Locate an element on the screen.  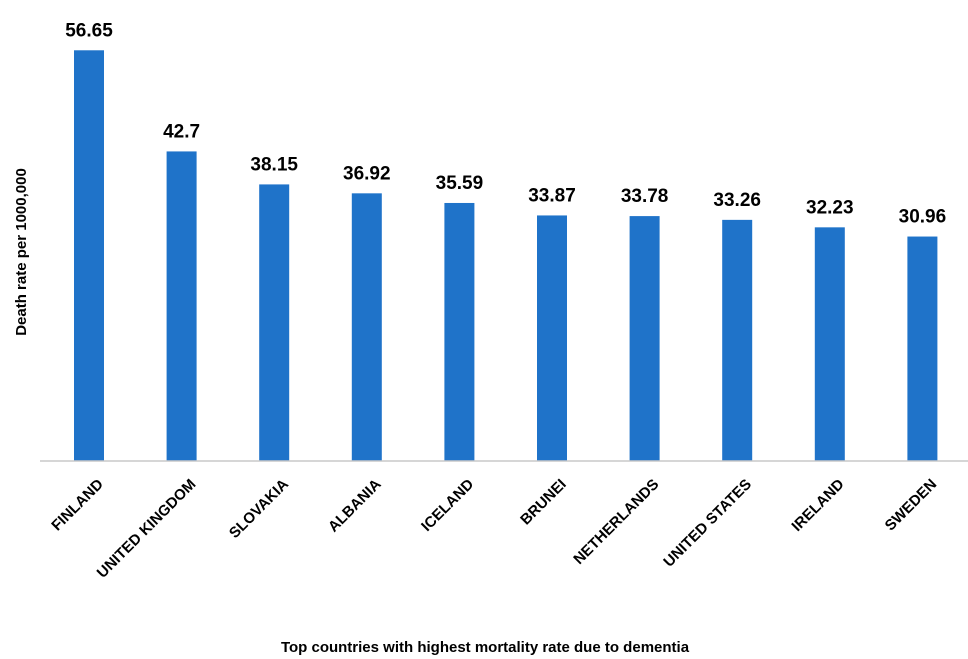
value-label: 33.78 is located at coordinates (645, 196).